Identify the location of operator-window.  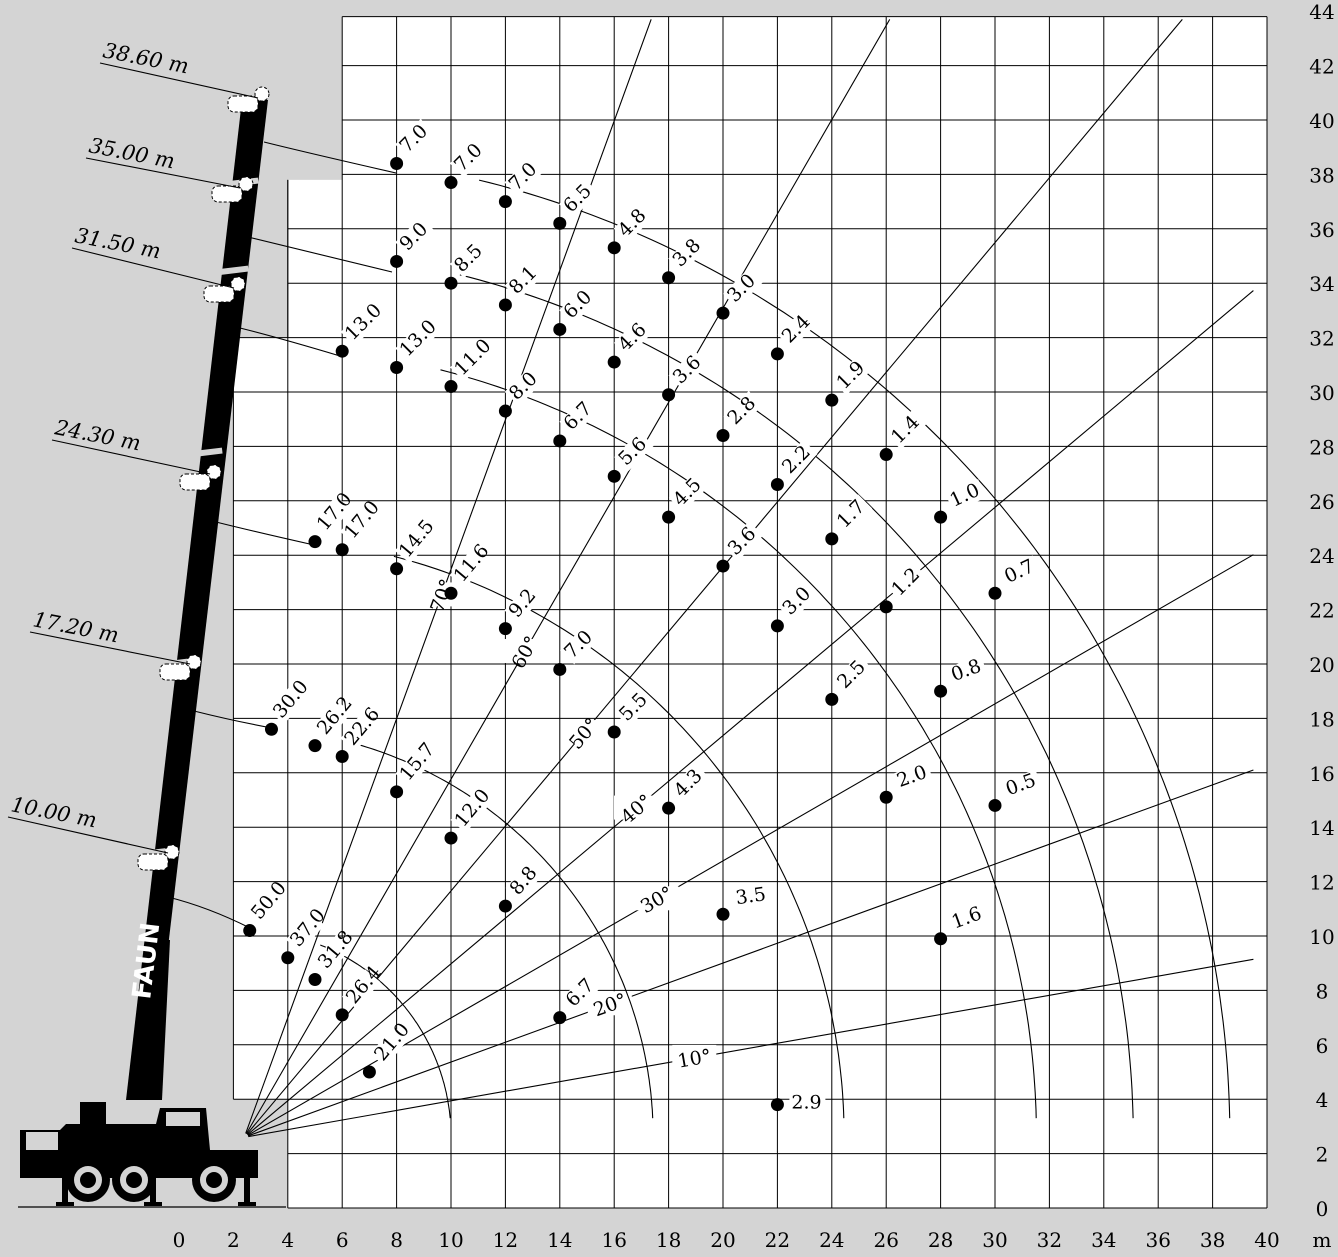
(183, 1119).